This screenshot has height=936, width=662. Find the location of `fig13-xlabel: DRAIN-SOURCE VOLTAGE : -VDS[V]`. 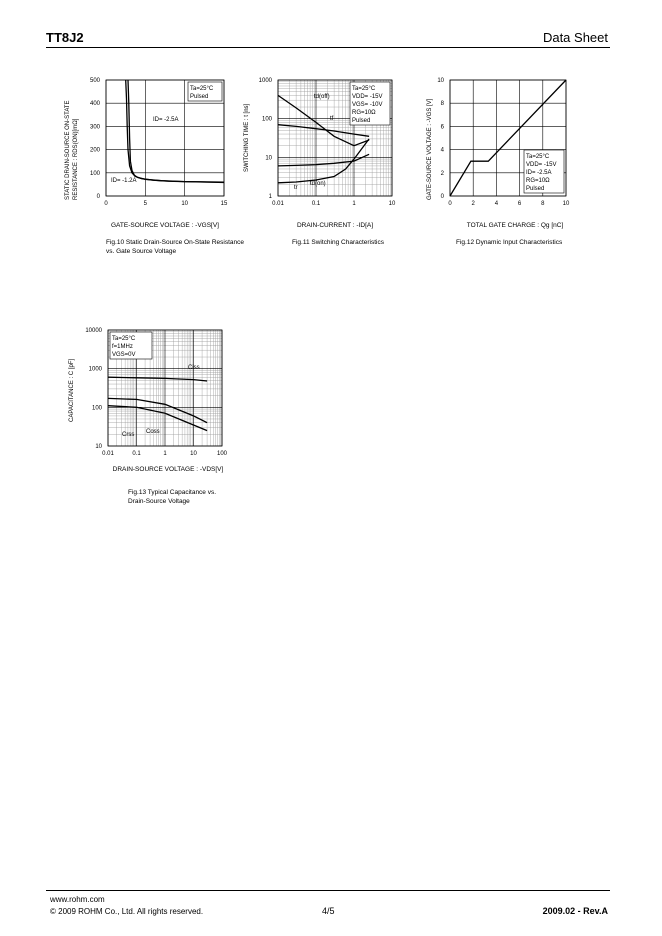

fig13-xlabel: DRAIN-SOURCE VOLTAGE : -VDS[V] is located at coordinates (168, 469).